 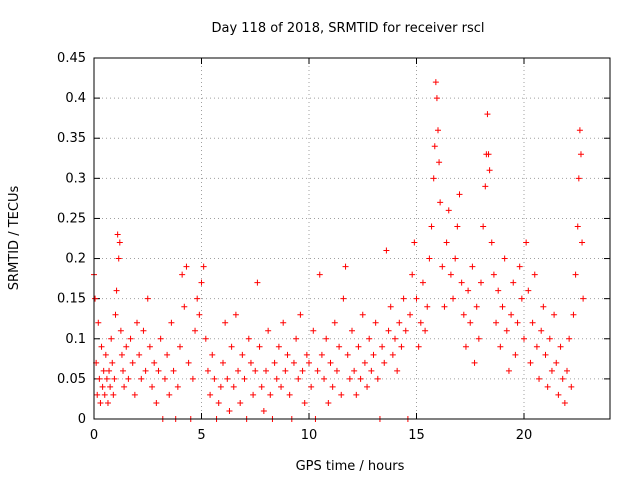 What do you see at coordinates (71, 379) in the screenshot?
I see `y-tick-label: 0.05` at bounding box center [71, 379].